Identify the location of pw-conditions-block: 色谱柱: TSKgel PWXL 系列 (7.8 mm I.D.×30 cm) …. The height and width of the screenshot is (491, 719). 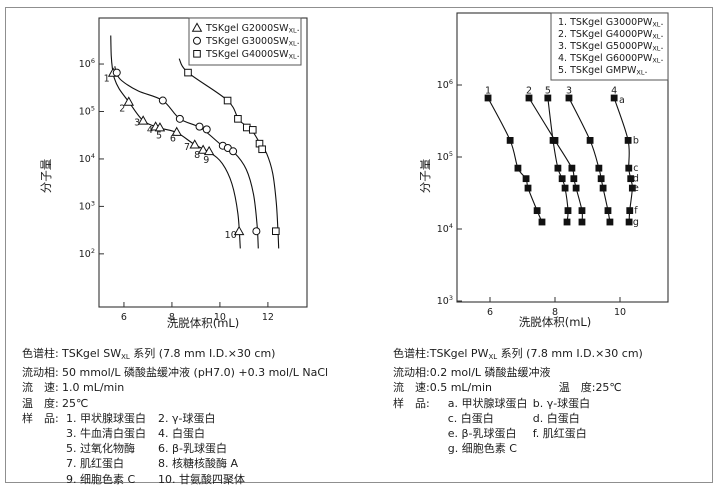
(548, 401).